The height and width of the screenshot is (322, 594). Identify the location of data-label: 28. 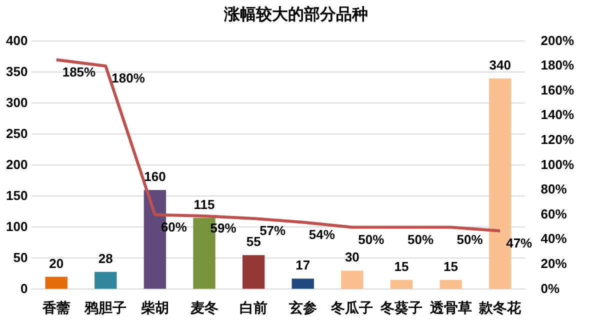
(105, 258).